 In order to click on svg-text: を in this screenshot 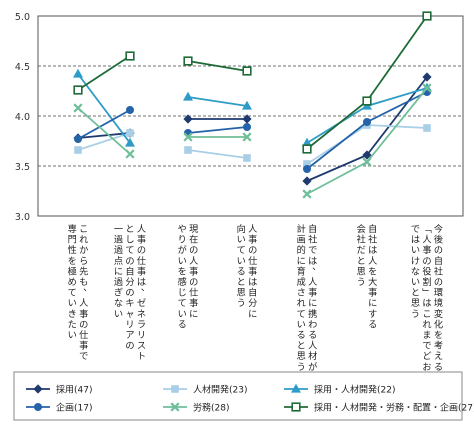, I will do `click(72, 261)`.